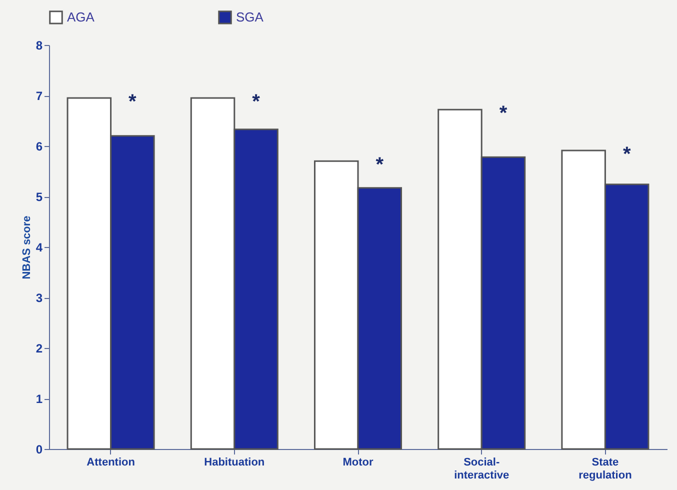 The height and width of the screenshot is (490, 677). I want to click on x-tick-label: State regulation, so click(605, 469).